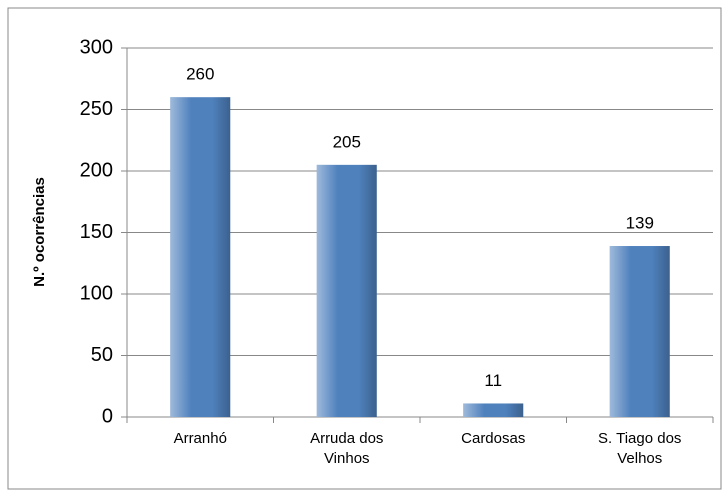 This screenshot has height=491, width=723. I want to click on x-tick-label: S. Tiago dos Velhos, so click(640, 448).